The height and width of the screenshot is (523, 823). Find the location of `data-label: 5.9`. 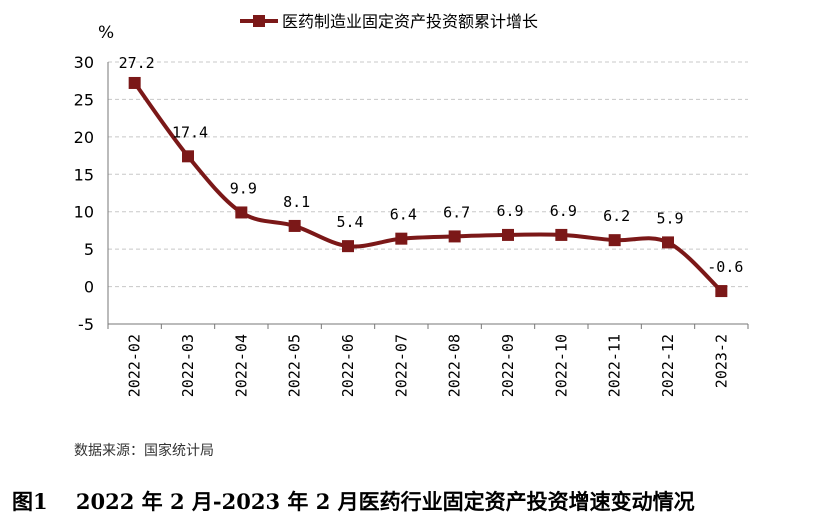

data-label: 5.9 is located at coordinates (669, 218).